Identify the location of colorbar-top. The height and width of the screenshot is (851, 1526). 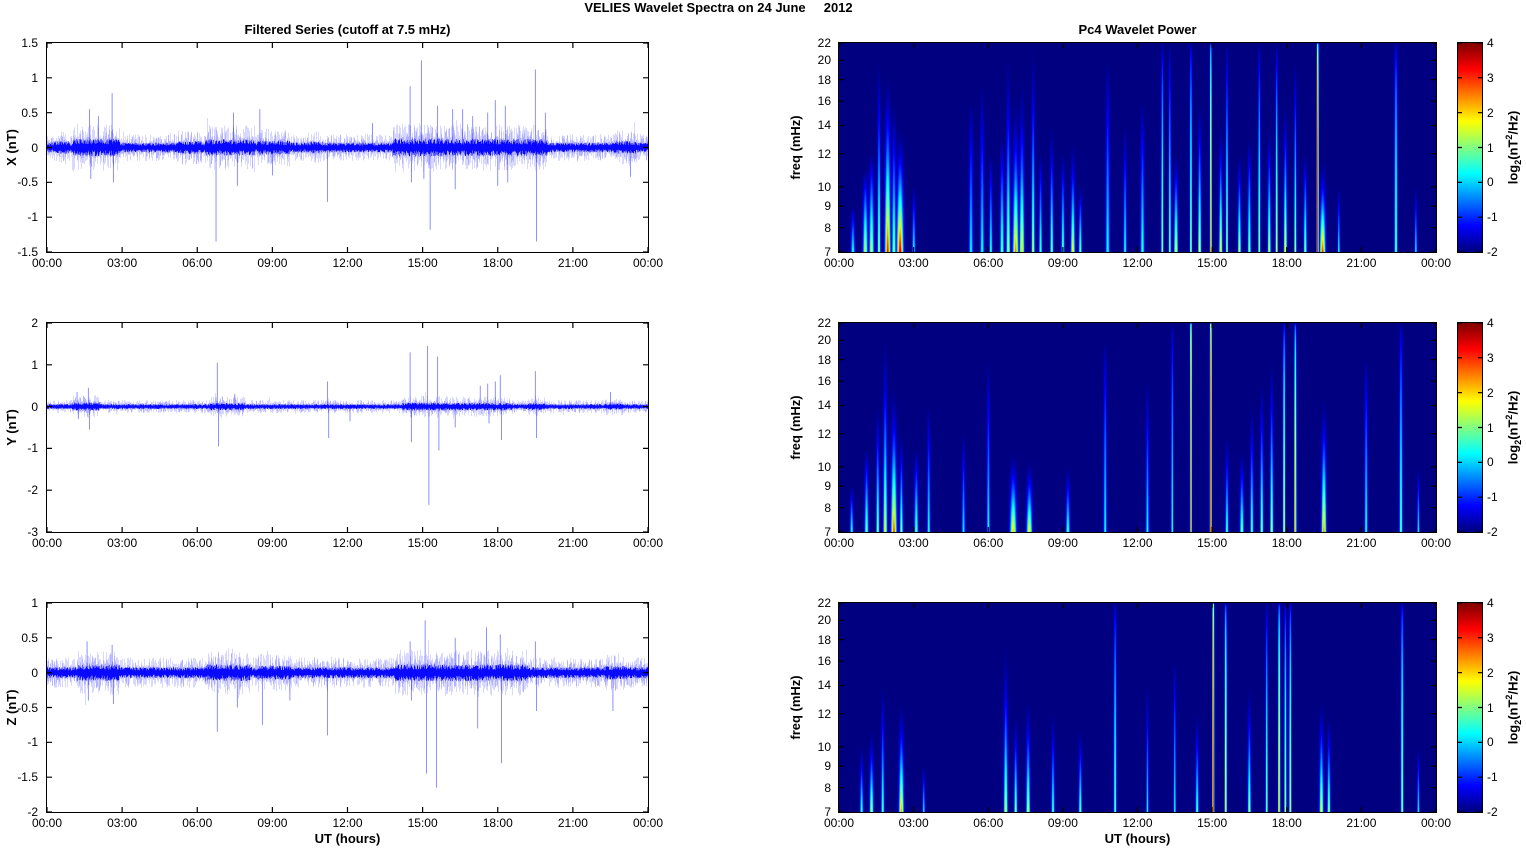
(1470, 147).